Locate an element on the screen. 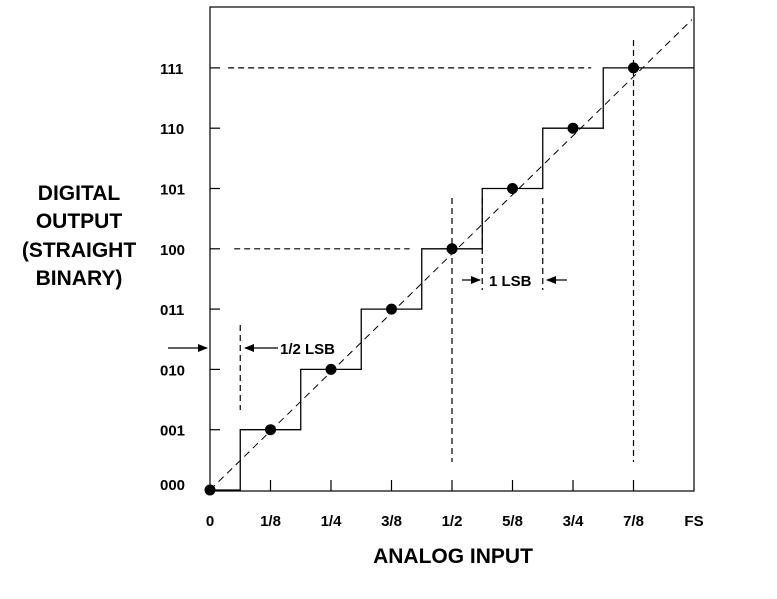 This screenshot has width=777, height=599. half-lsb-label: 1/2 LSB is located at coordinates (307, 349).